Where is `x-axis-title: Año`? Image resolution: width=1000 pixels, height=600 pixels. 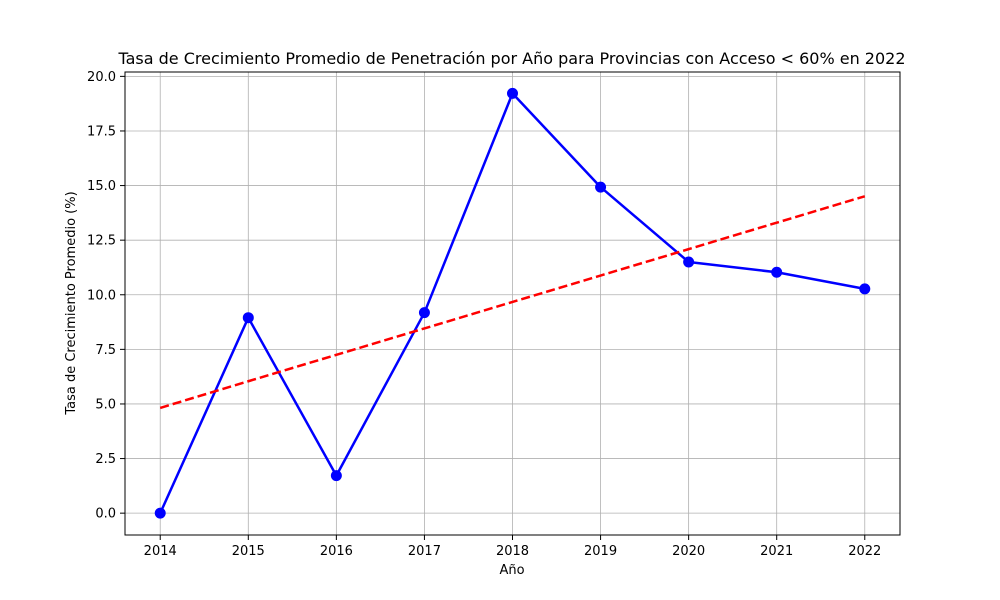
x-axis-title: Año is located at coordinates (511, 570).